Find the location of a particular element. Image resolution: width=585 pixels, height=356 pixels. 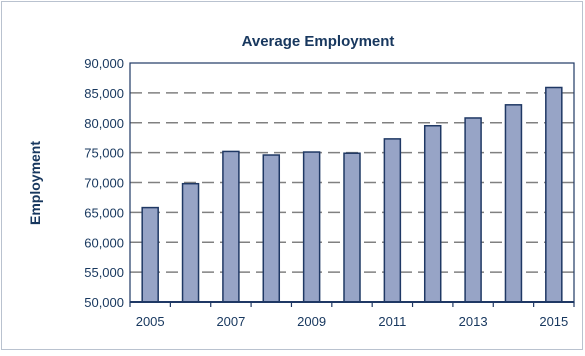

y-tick-label: 60,000 is located at coordinates (104, 242).